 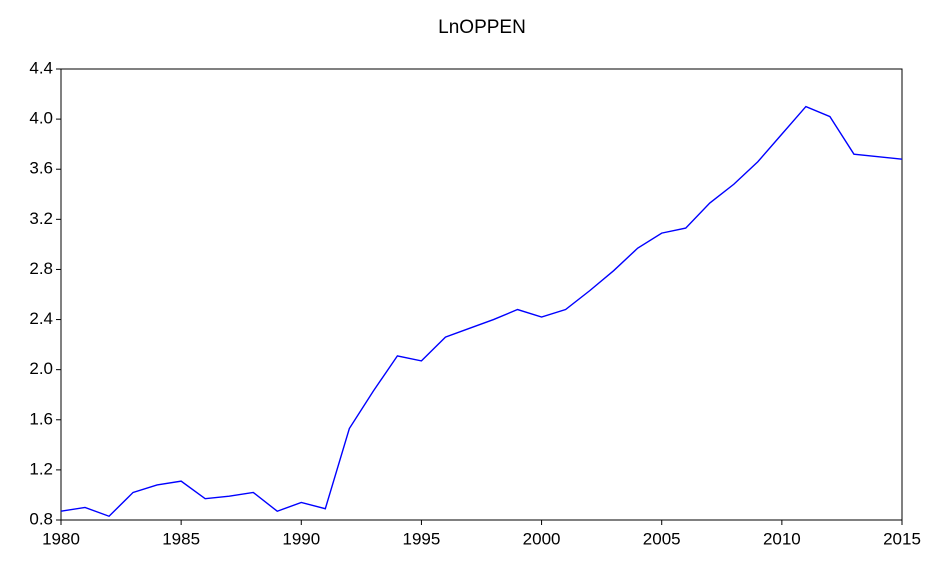 I want to click on x-tick-label: 2005, so click(x=662, y=538).